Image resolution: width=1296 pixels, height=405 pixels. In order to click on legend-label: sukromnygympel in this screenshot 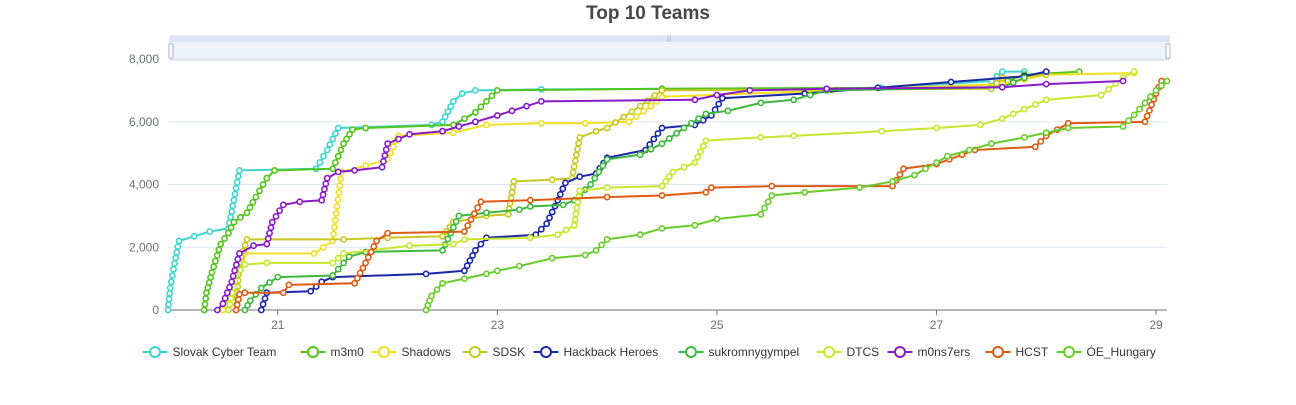, I will do `click(754, 352)`.